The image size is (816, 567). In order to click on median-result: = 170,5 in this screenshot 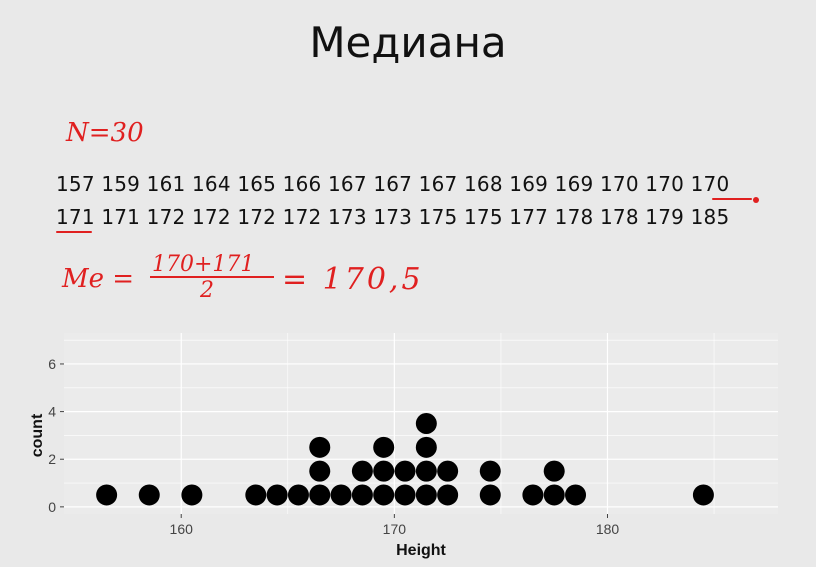, I will do `click(353, 279)`.